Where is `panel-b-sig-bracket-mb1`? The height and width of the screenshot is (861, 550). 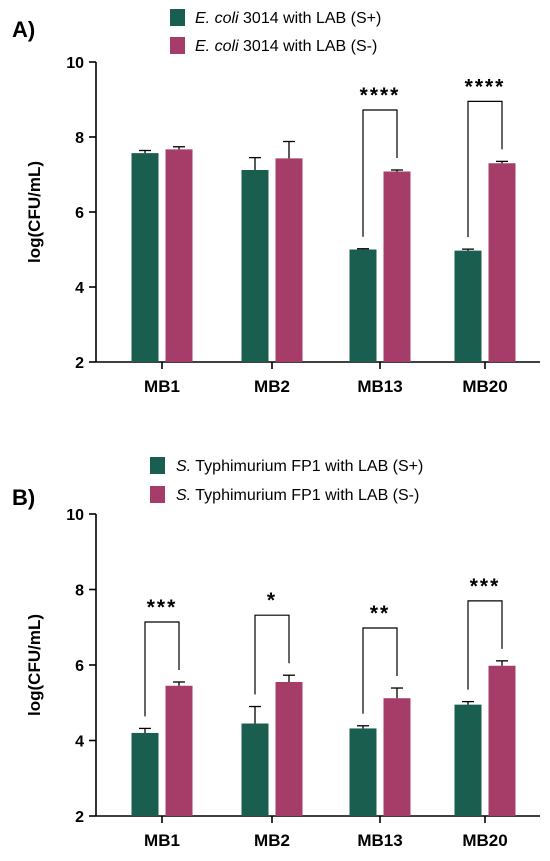 panel-b-sig-bracket-mb1 is located at coordinates (162, 669).